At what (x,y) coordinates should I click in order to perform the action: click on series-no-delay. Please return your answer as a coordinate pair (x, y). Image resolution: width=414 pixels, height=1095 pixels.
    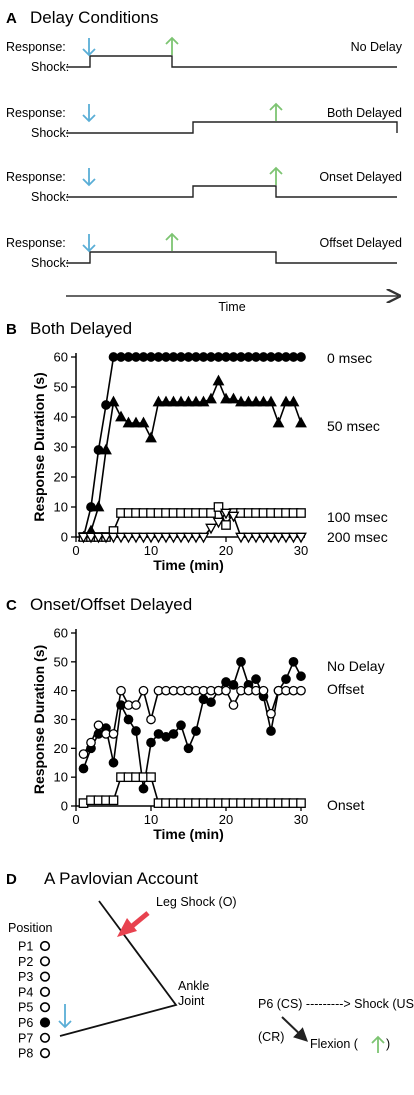
    Looking at the image, I should click on (192, 725).